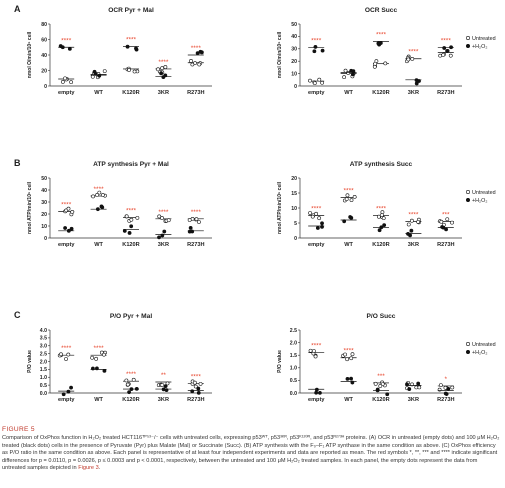 This screenshot has width=505, height=488. Describe the element at coordinates (131, 164) in the screenshot. I see `chart-title: ATP synthesis Pyr + Mal` at that location.